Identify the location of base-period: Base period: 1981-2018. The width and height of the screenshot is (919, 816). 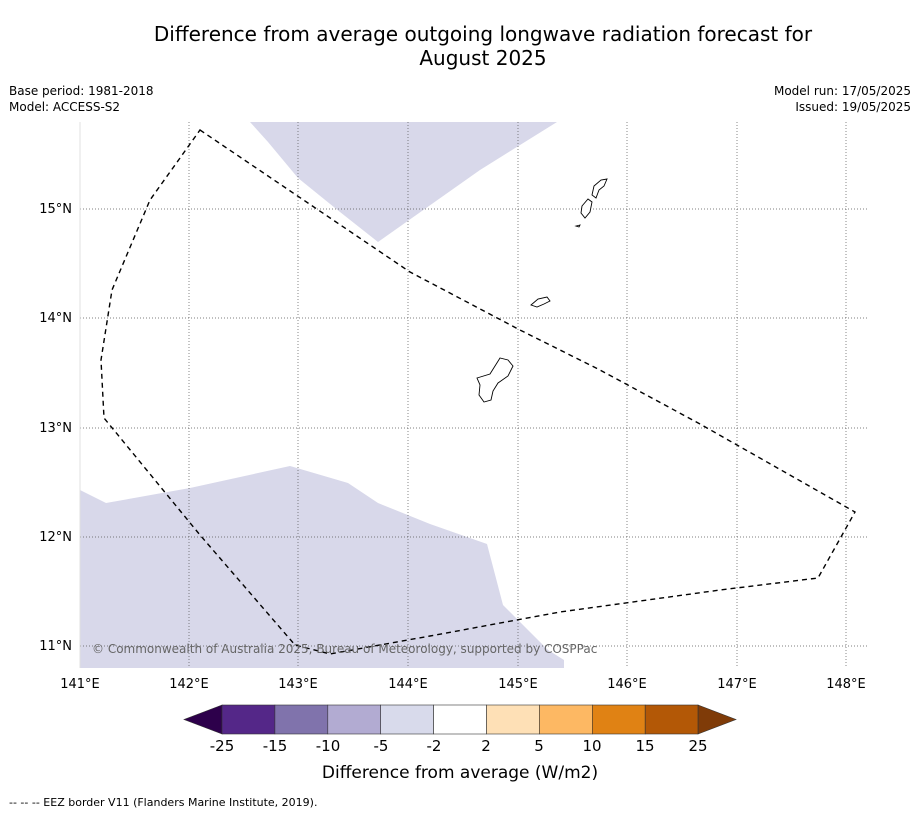
(81, 91).